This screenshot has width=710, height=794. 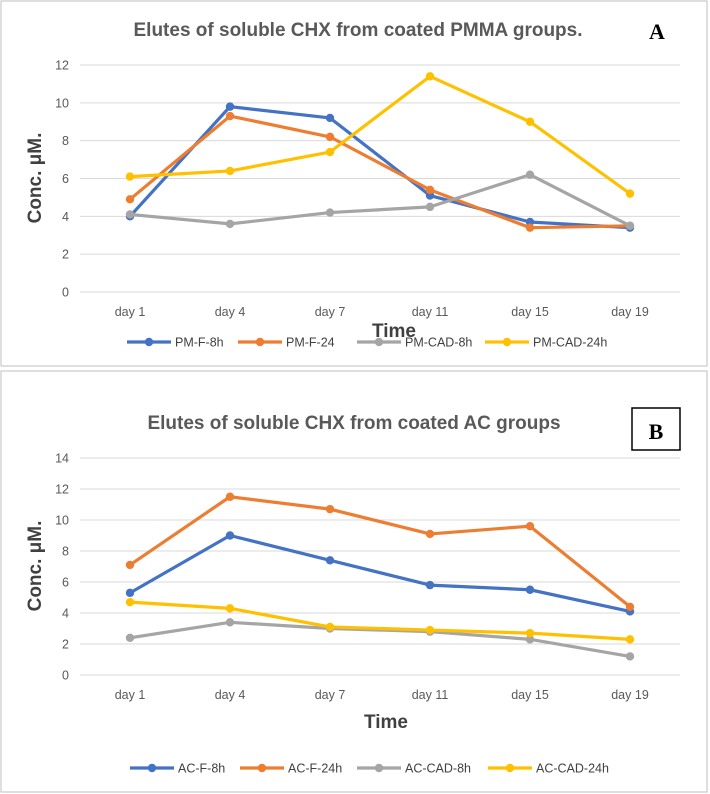 What do you see at coordinates (65, 217) in the screenshot?
I see `y-tick-label: 4` at bounding box center [65, 217].